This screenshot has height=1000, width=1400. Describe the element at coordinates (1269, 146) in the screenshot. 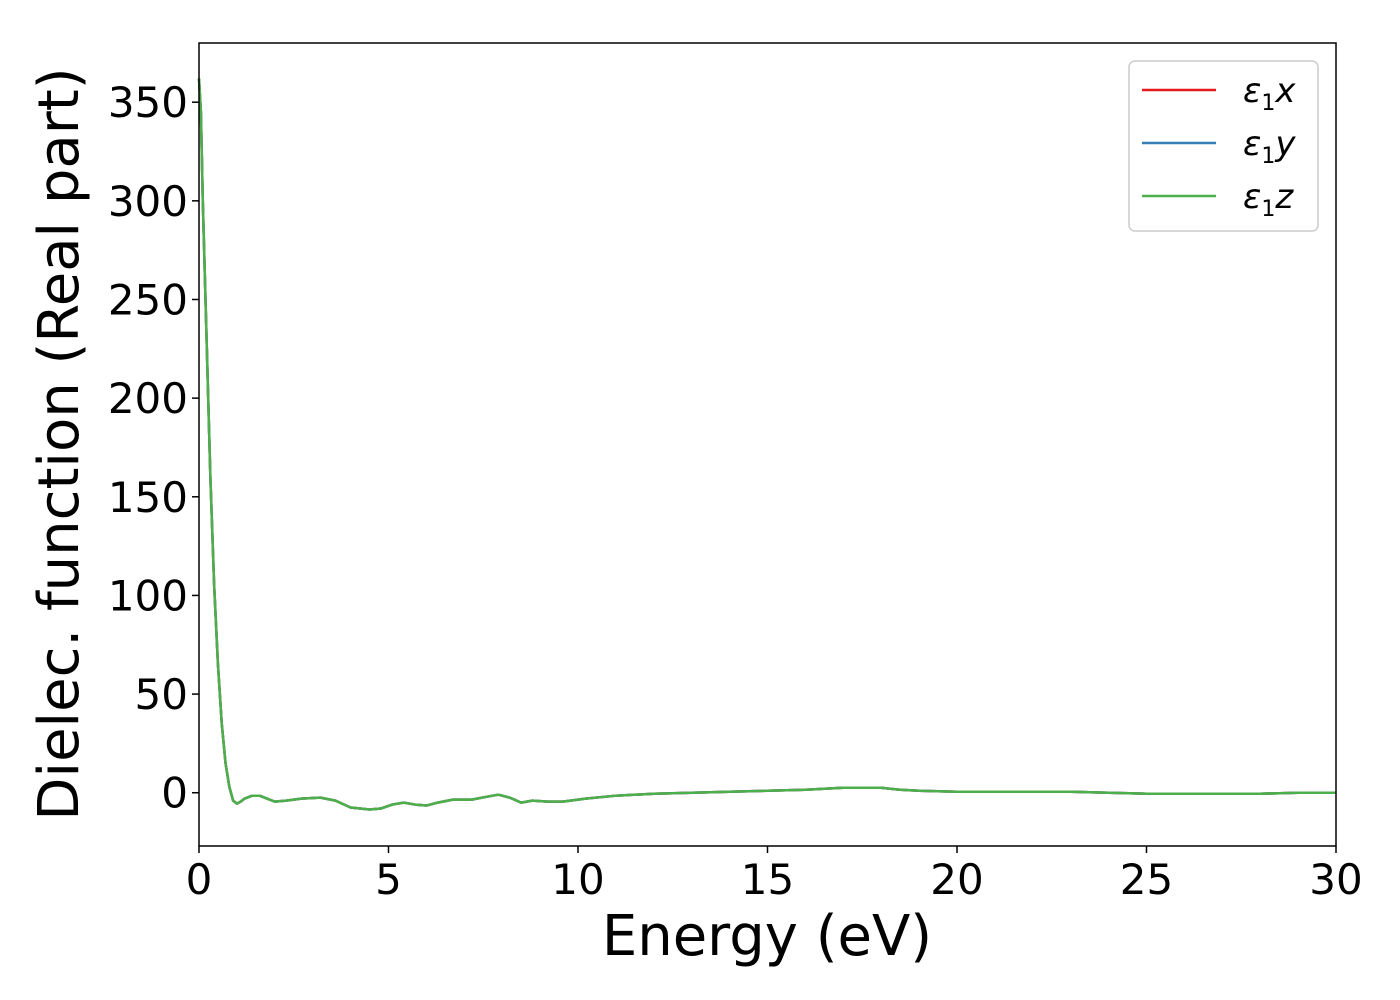

I see `legend-label-y: ε1y` at that location.